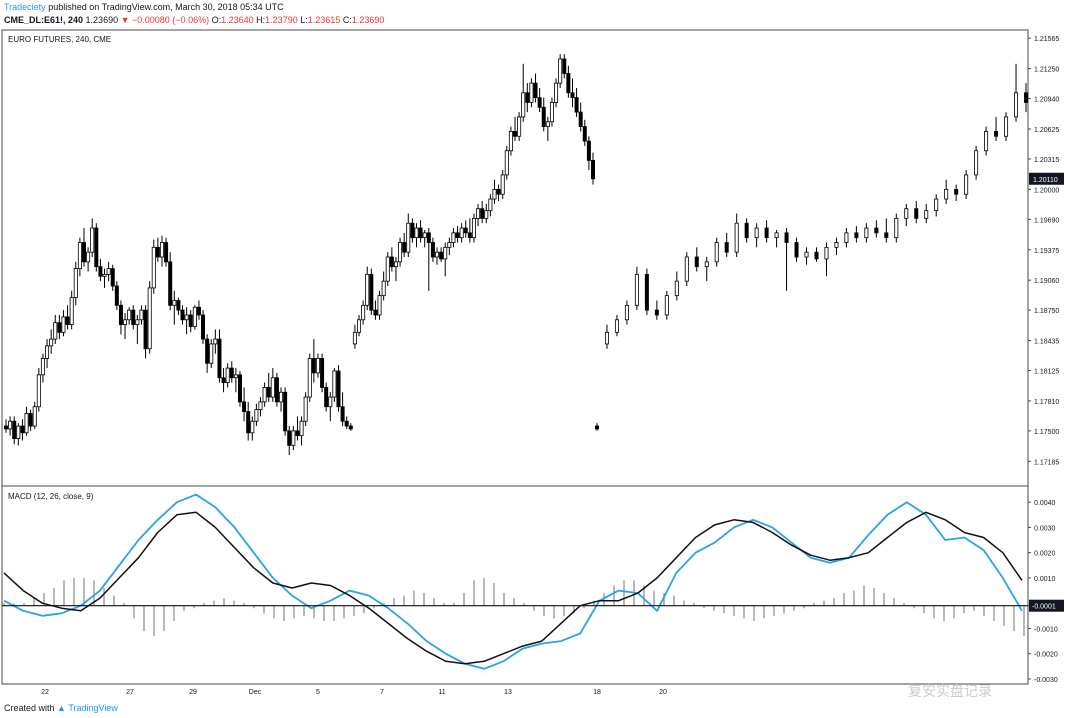 Image resolution: width=1065 pixels, height=718 pixels. What do you see at coordinates (347, 20) in the screenshot?
I see `close-label: C:` at bounding box center [347, 20].